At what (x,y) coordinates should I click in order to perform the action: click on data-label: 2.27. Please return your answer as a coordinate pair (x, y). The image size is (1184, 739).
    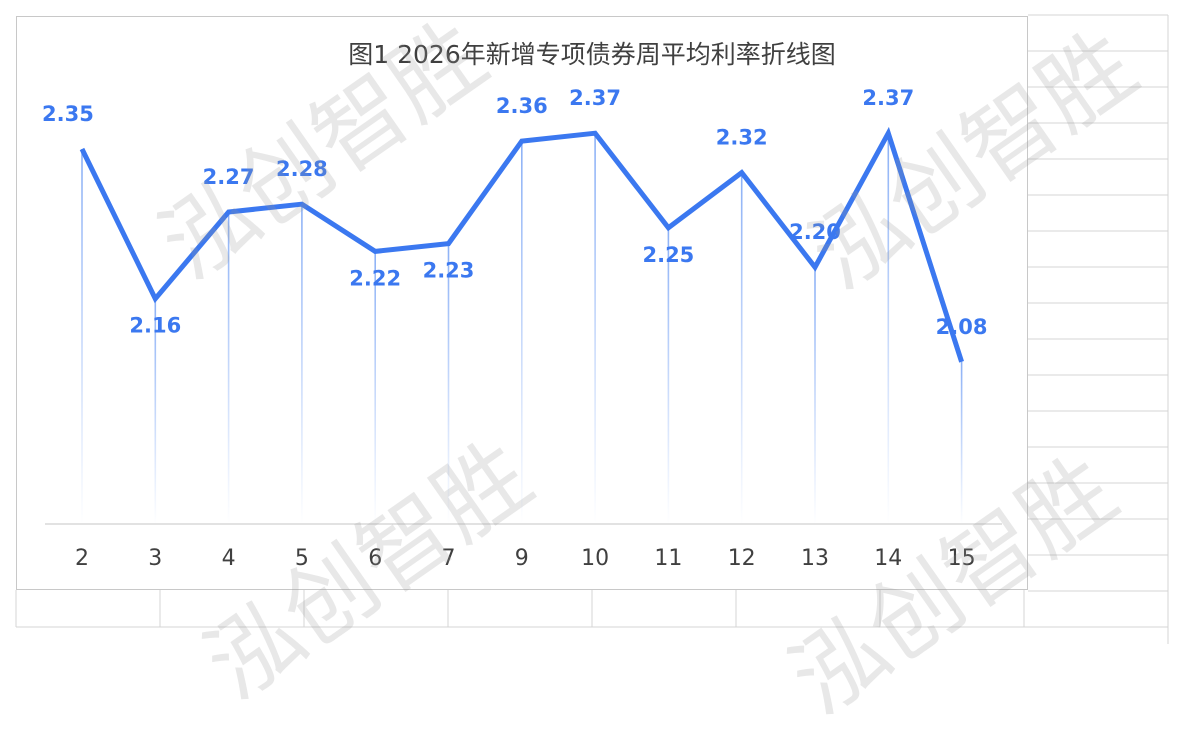
    Looking at the image, I should click on (229, 177).